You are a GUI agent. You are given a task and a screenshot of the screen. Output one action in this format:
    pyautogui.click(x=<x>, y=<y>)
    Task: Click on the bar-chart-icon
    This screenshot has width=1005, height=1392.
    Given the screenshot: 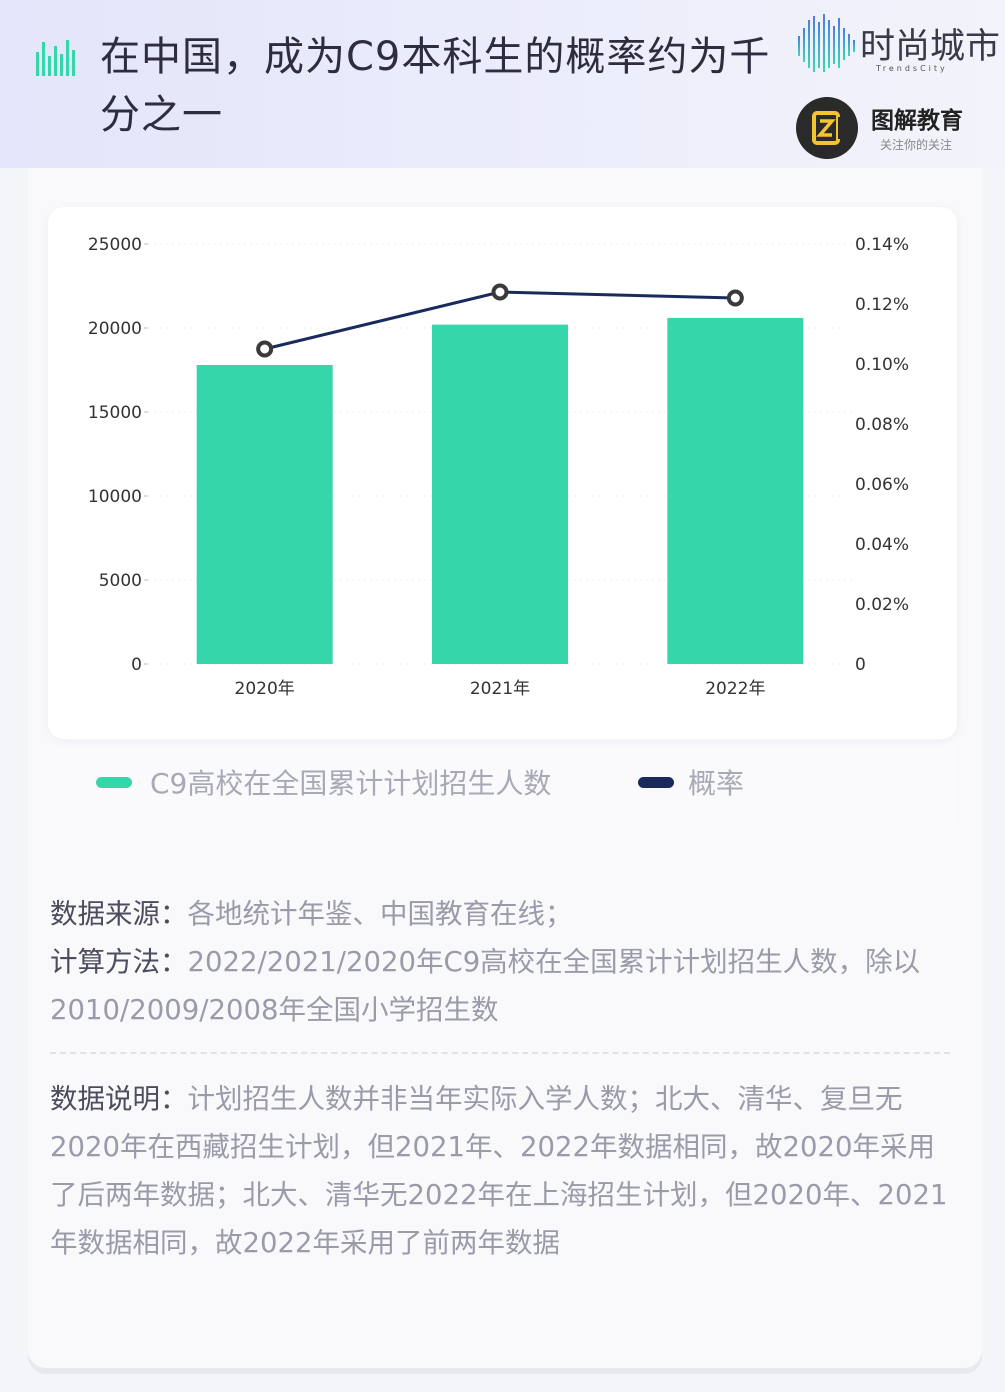 What is the action you would take?
    pyautogui.click(x=55, y=58)
    